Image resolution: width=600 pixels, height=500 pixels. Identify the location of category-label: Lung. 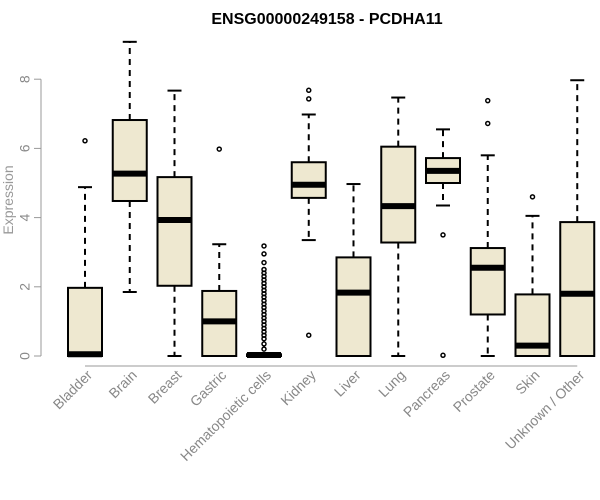
(391, 383).